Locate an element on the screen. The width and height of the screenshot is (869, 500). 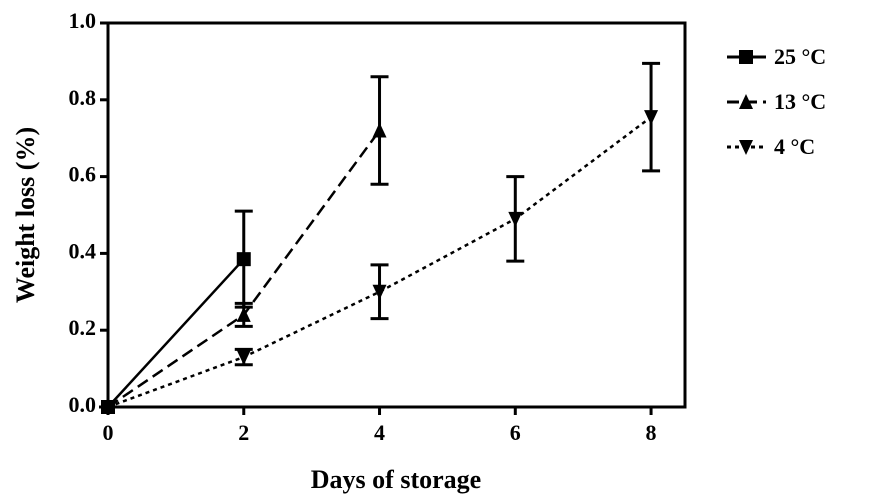
y-tick-label: 0.0 is located at coordinates (83, 404).